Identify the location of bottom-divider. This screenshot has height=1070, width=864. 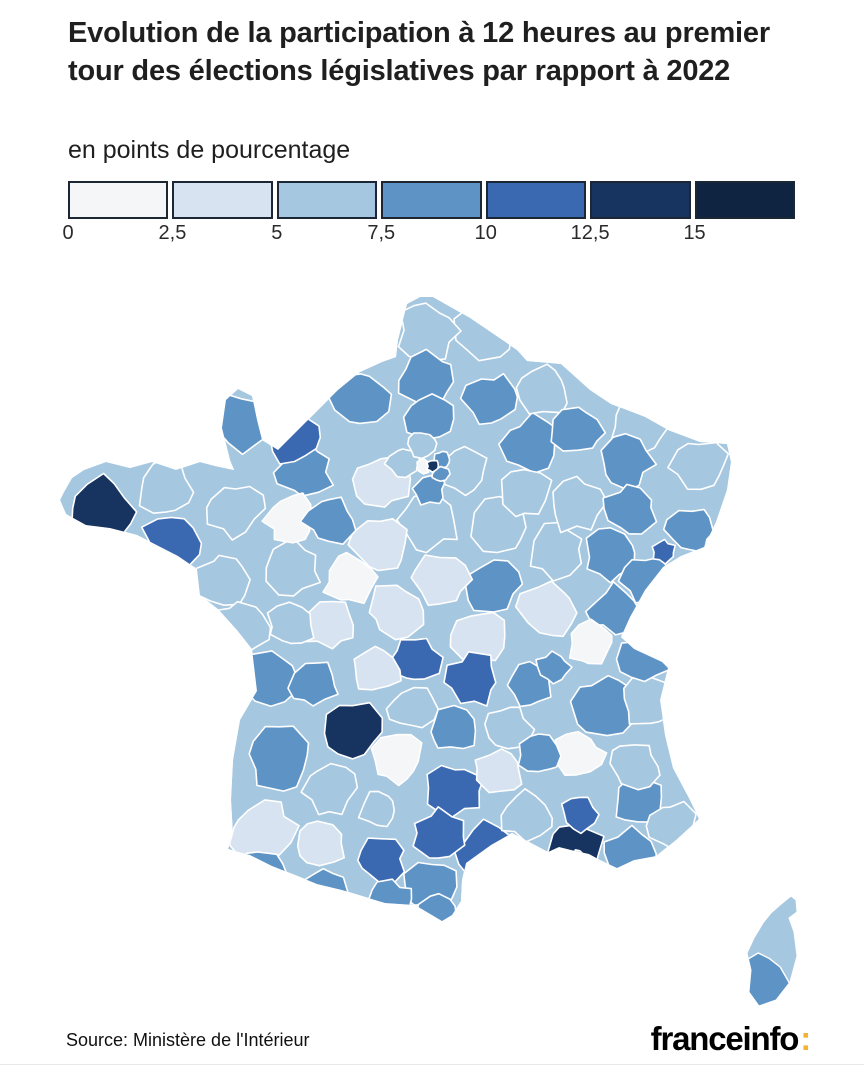
(432, 1064).